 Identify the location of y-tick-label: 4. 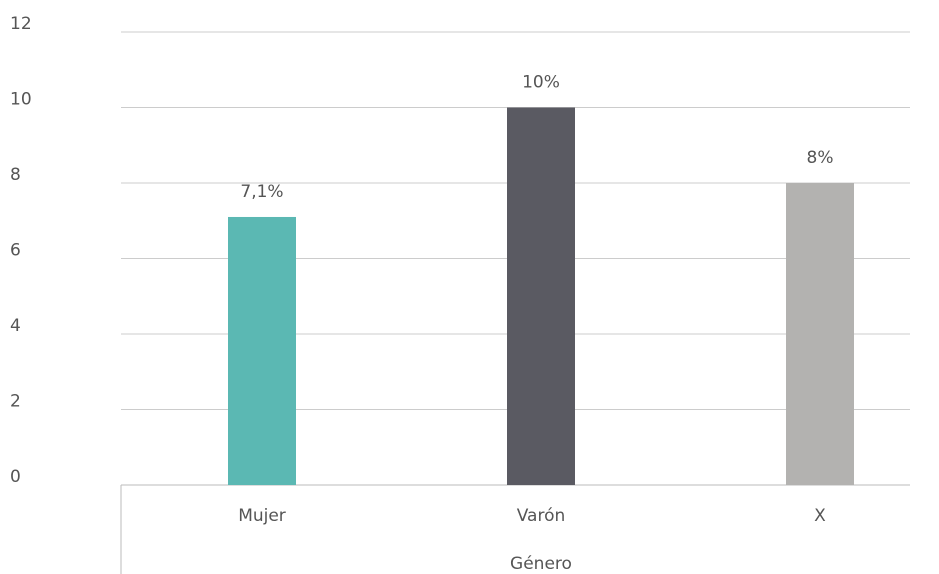
(15, 326).